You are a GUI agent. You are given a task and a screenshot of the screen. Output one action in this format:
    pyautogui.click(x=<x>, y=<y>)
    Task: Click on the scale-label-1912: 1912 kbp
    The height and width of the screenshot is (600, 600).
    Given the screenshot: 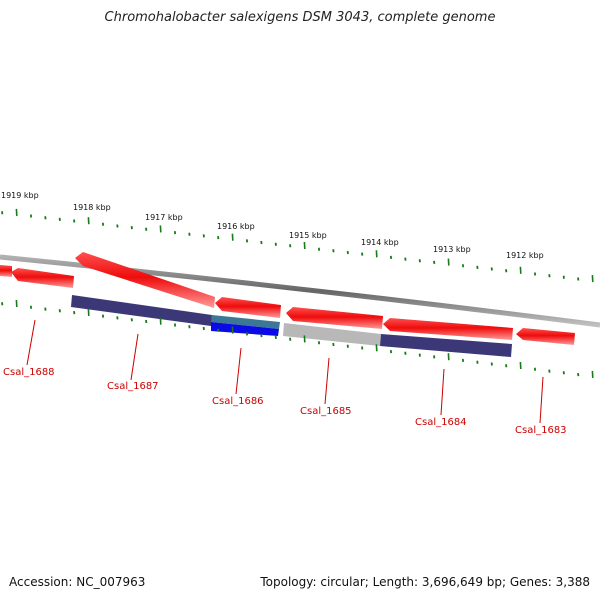 What is the action you would take?
    pyautogui.click(x=525, y=255)
    